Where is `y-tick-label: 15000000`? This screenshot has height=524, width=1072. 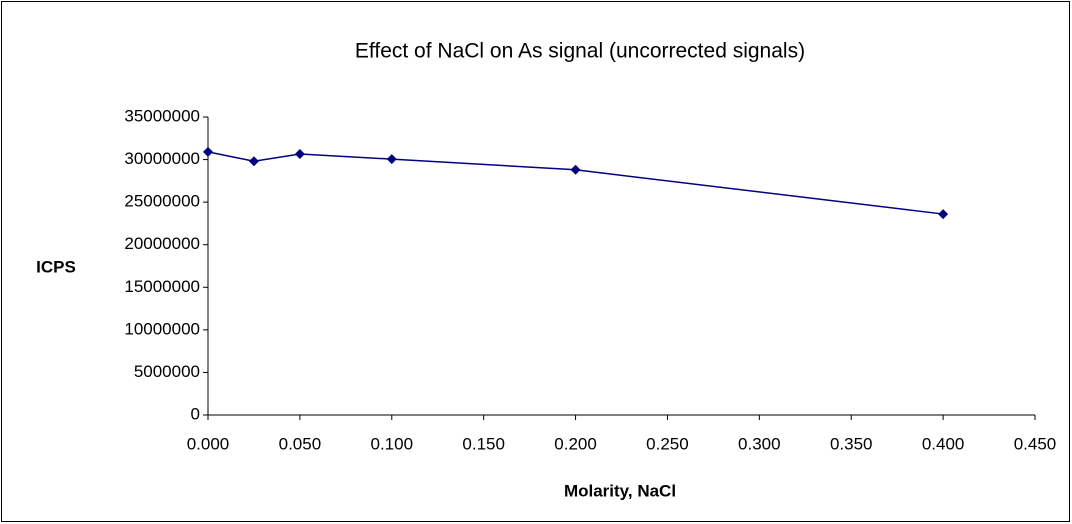
y-tick-label: 15000000 is located at coordinates (162, 286).